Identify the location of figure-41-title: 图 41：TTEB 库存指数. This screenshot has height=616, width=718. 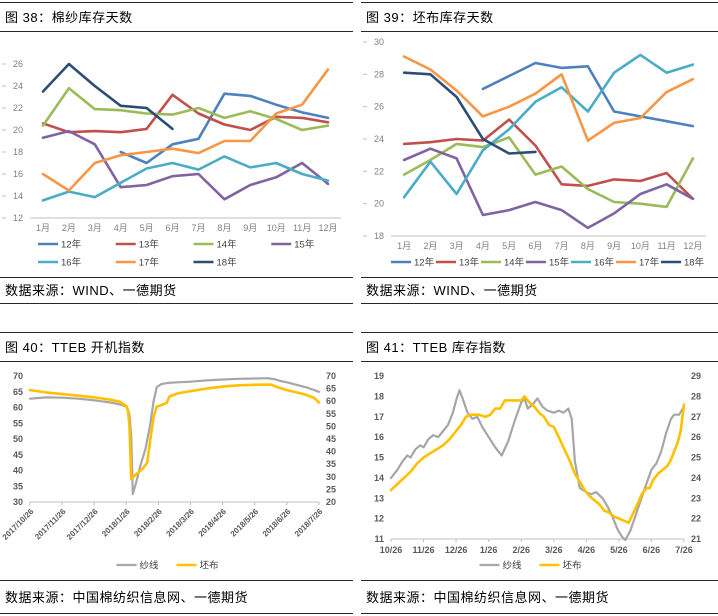
(539, 347).